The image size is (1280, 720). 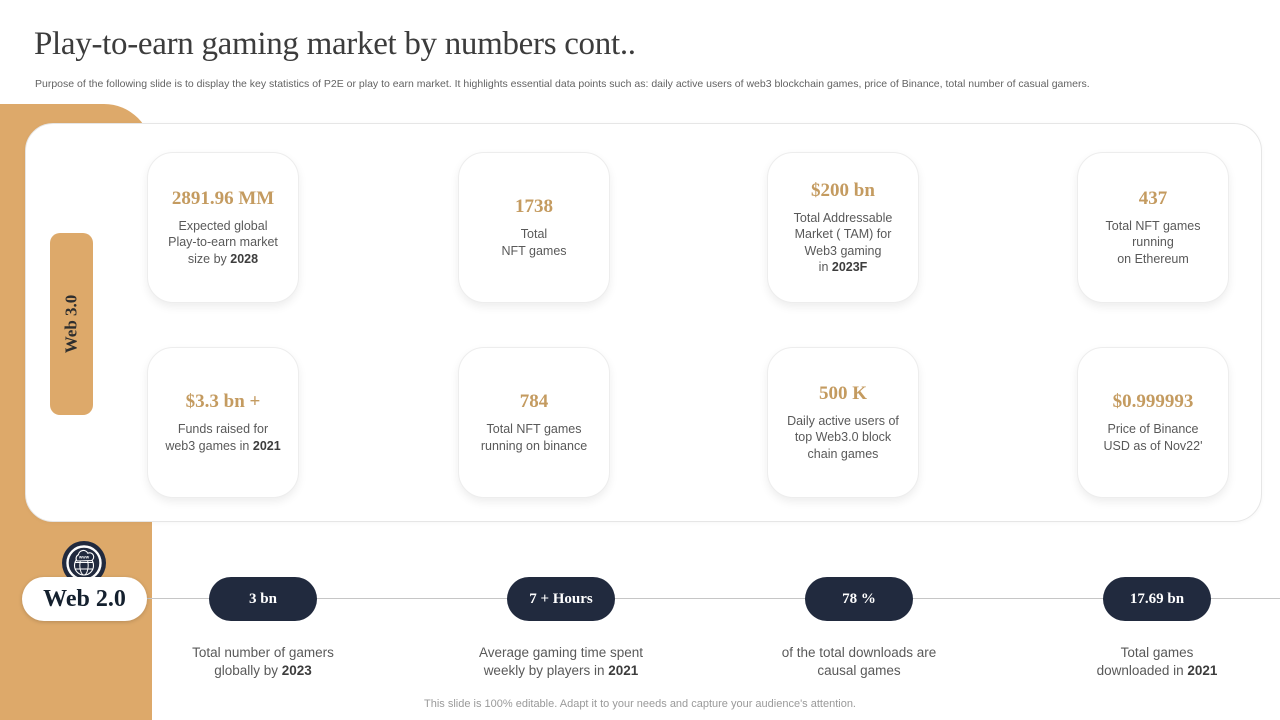 I want to click on stat-description: Total NFT games running on binance, so click(x=534, y=437).